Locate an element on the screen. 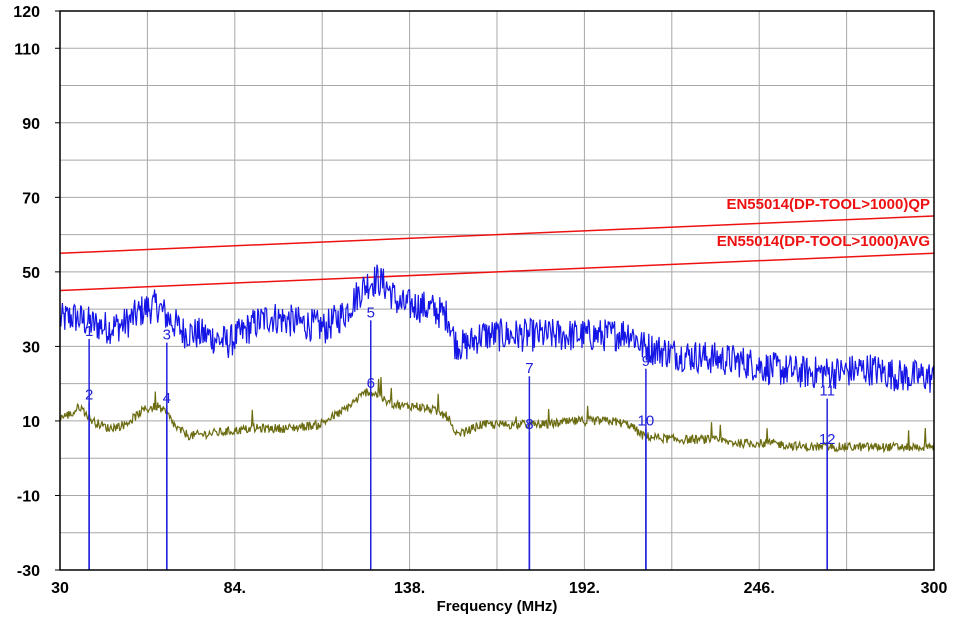  marker-label: 1 is located at coordinates (89, 331).